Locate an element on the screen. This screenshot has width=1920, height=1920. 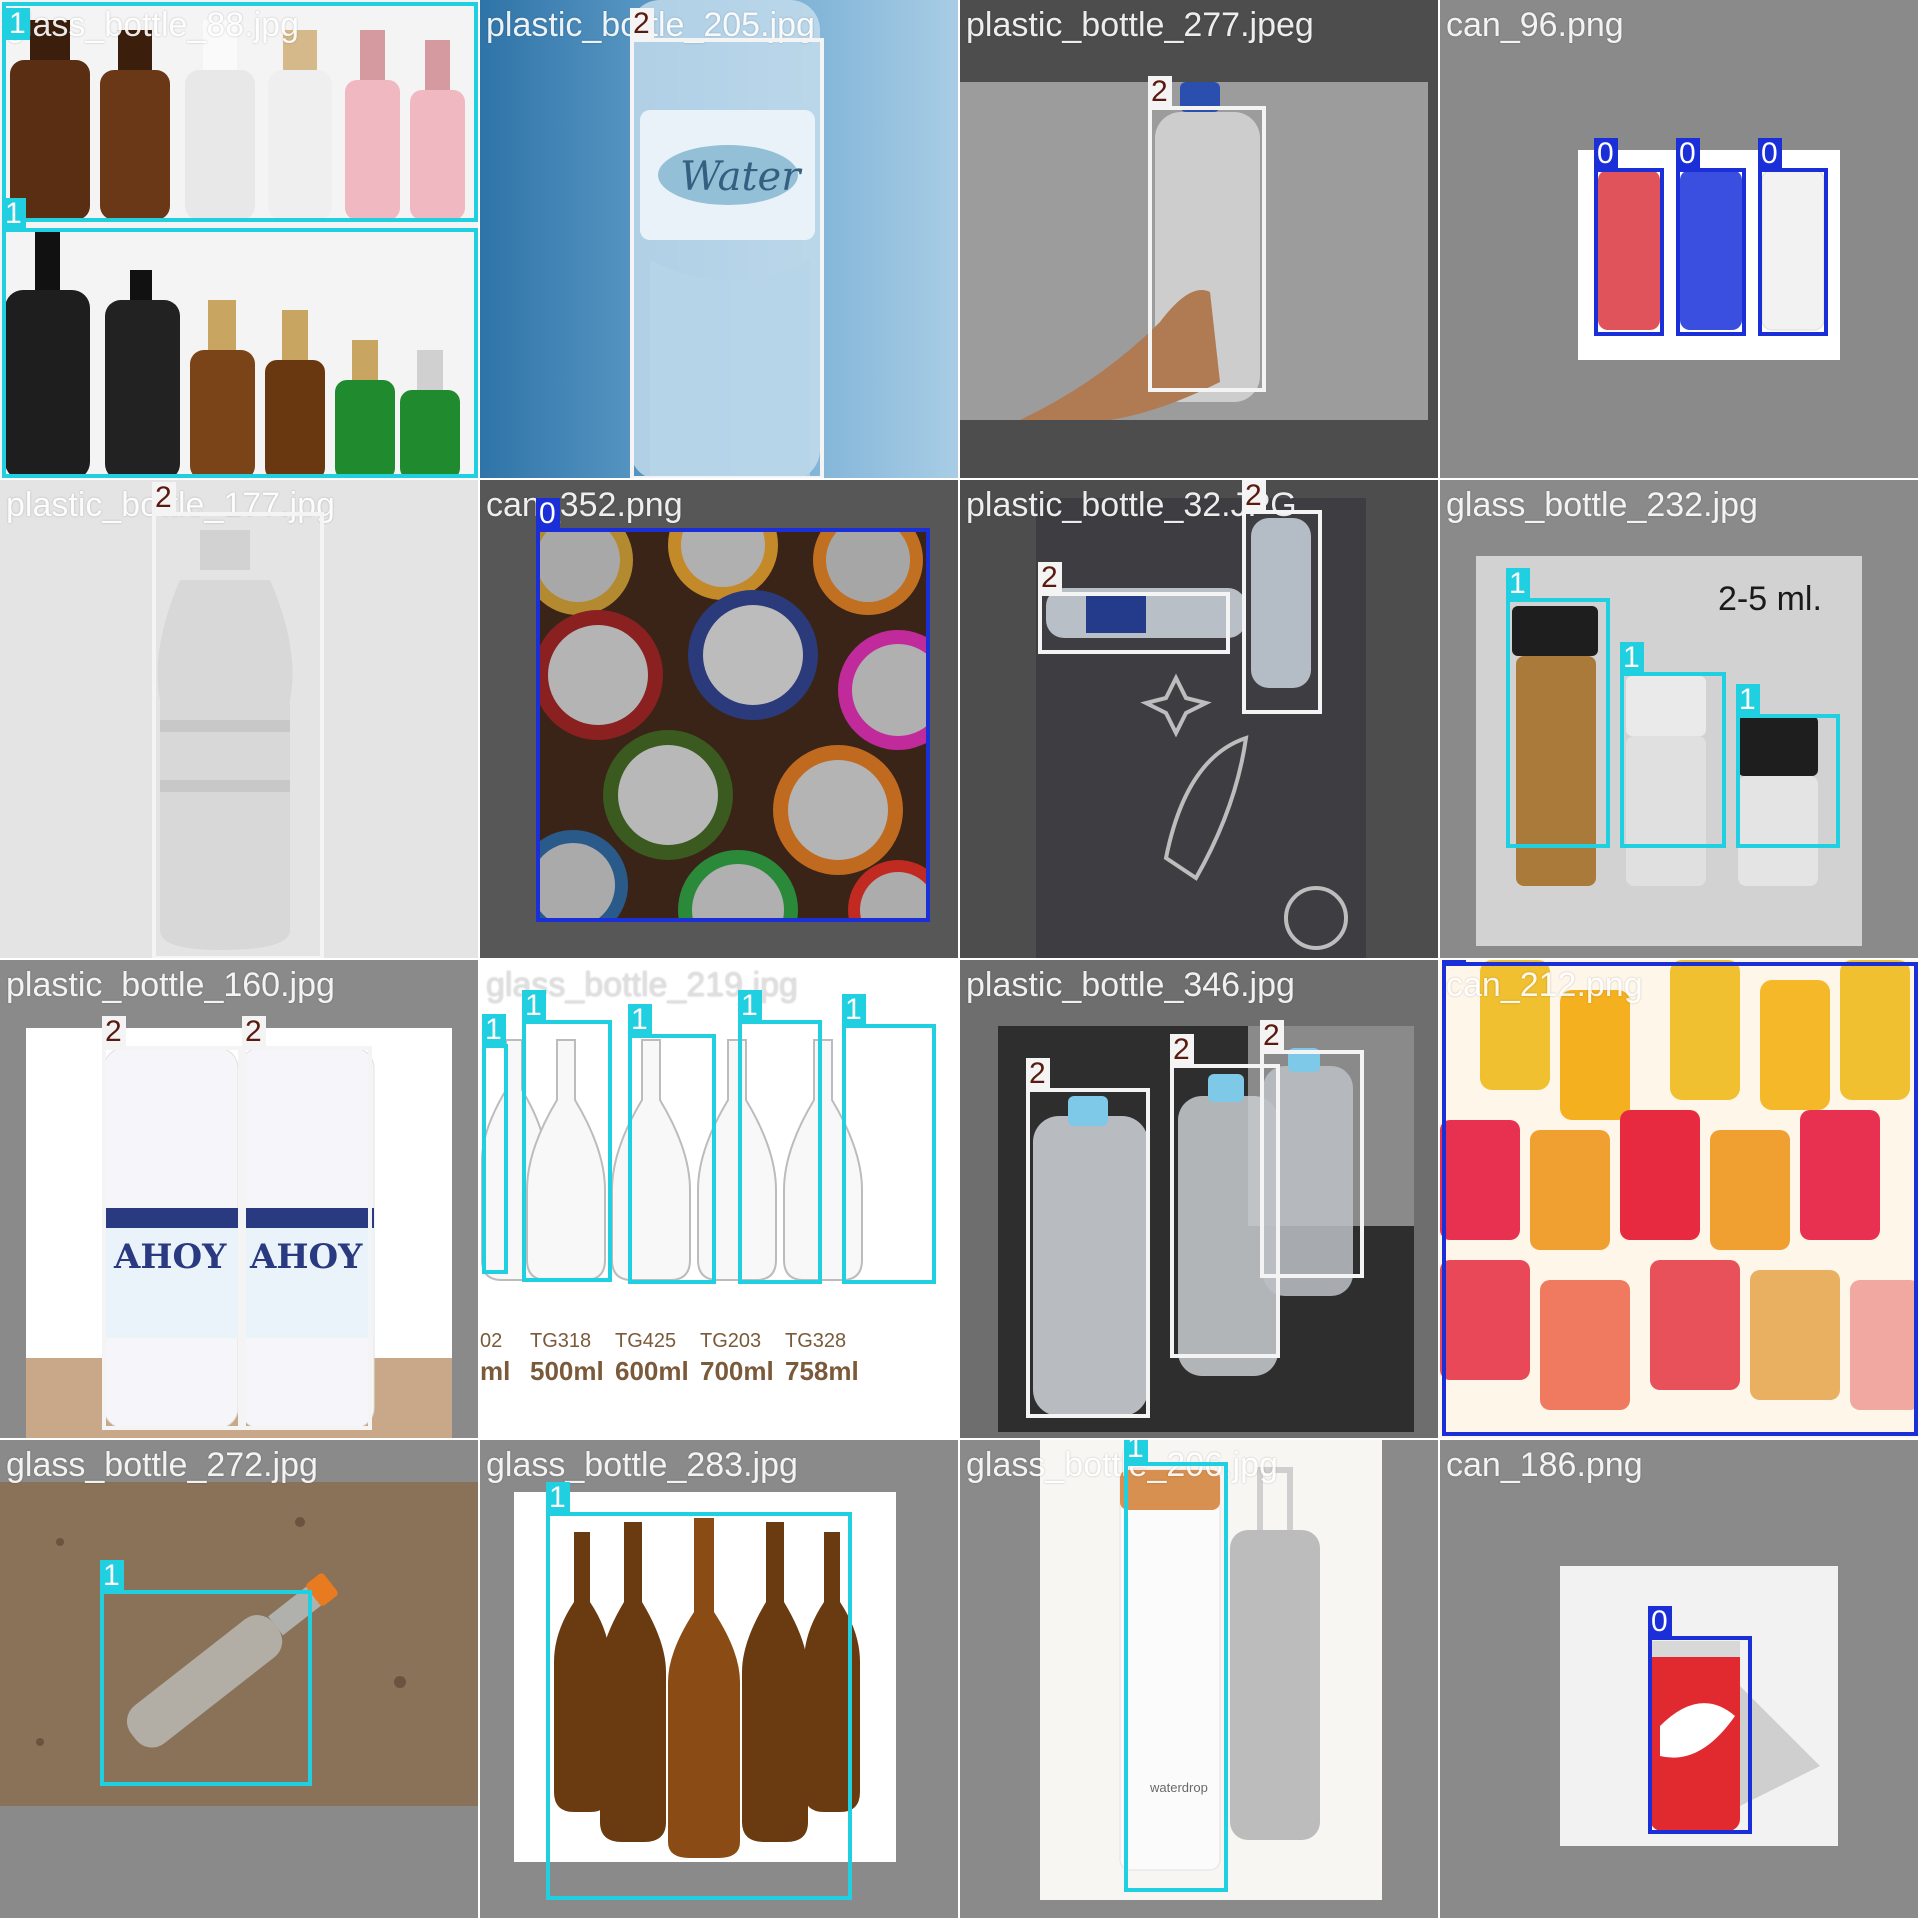
photo-glass-vials is located at coordinates (239, 239).